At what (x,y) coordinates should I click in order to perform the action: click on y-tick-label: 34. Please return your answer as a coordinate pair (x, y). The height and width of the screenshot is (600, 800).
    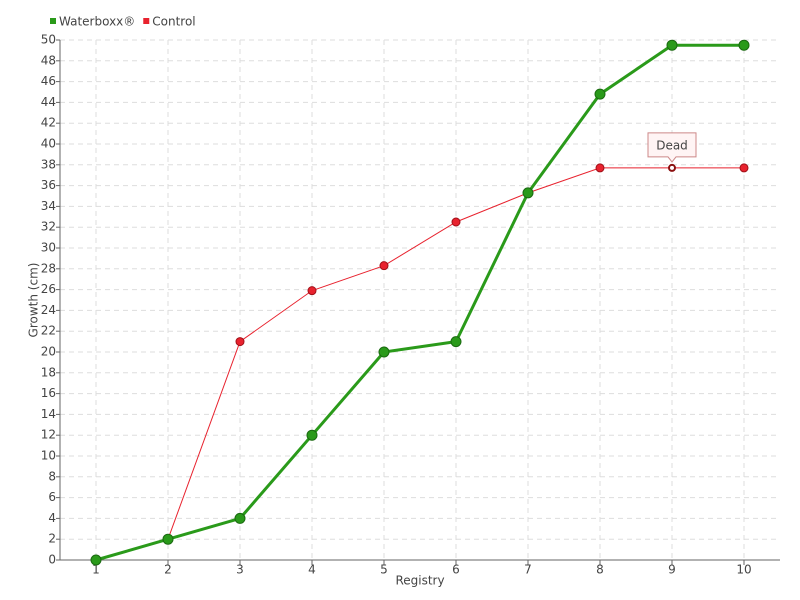
    Looking at the image, I should click on (48, 206).